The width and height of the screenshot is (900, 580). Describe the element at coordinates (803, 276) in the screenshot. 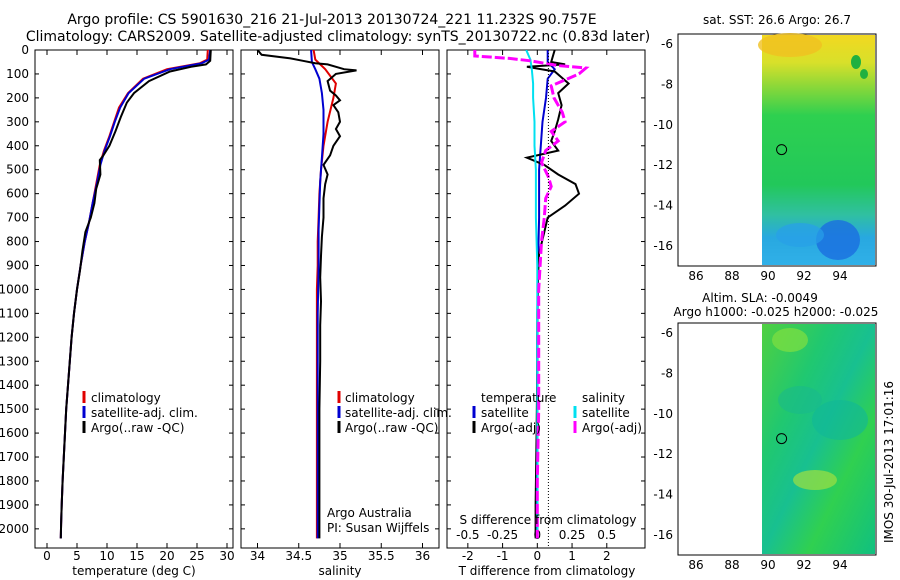

I see `sst-map-xtick-label: 92` at that location.